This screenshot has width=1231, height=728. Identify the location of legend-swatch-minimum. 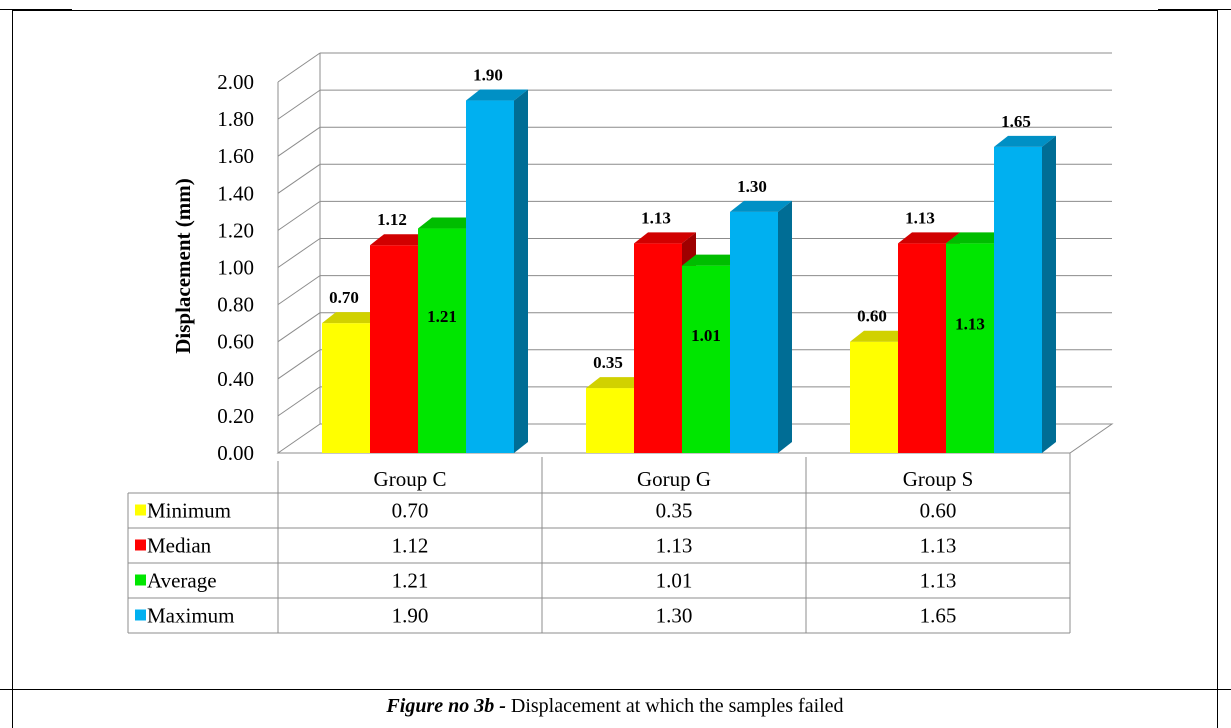
(140, 510).